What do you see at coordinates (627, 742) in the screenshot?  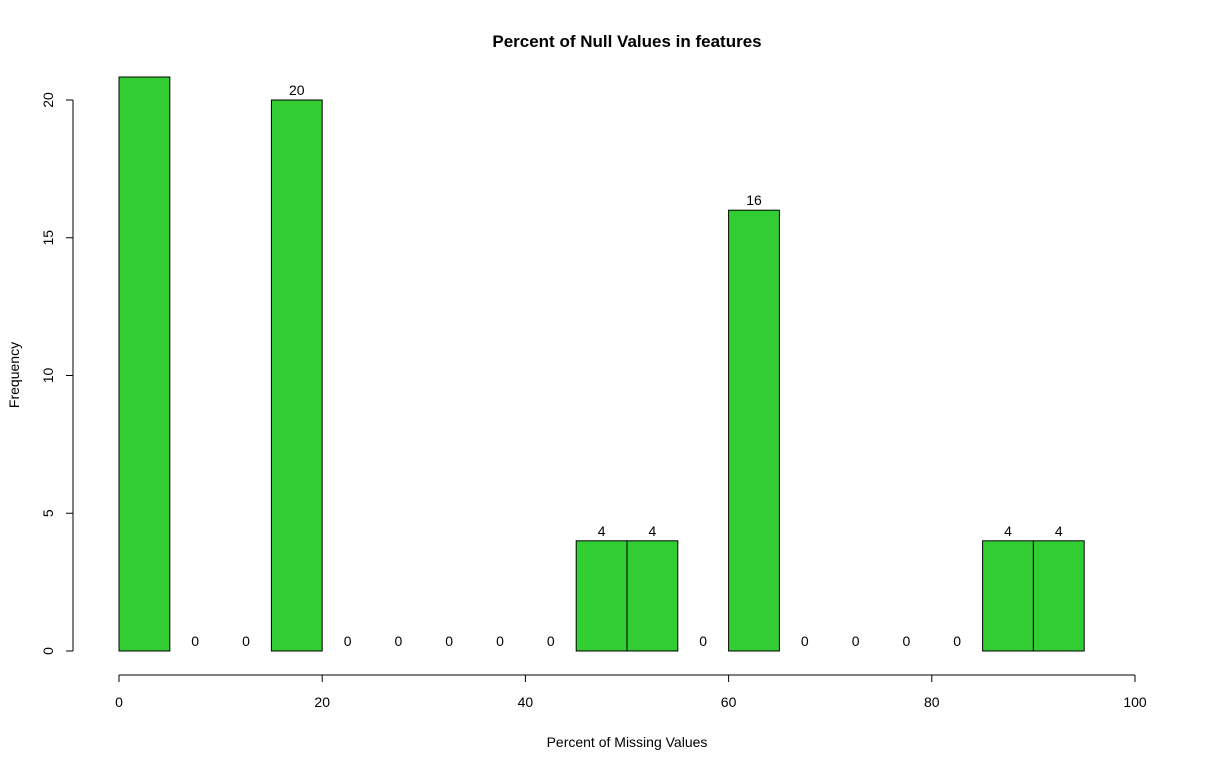 I see `x-axis-label: Percent of Missing Values` at bounding box center [627, 742].